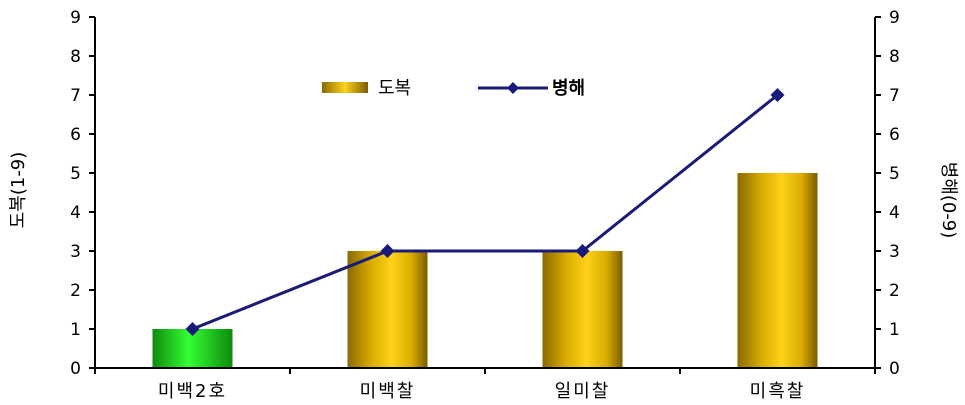 Image resolution: width=965 pixels, height=405 pixels. What do you see at coordinates (583, 391) in the screenshot?
I see `x-tick-label: 일미찰` at bounding box center [583, 391].